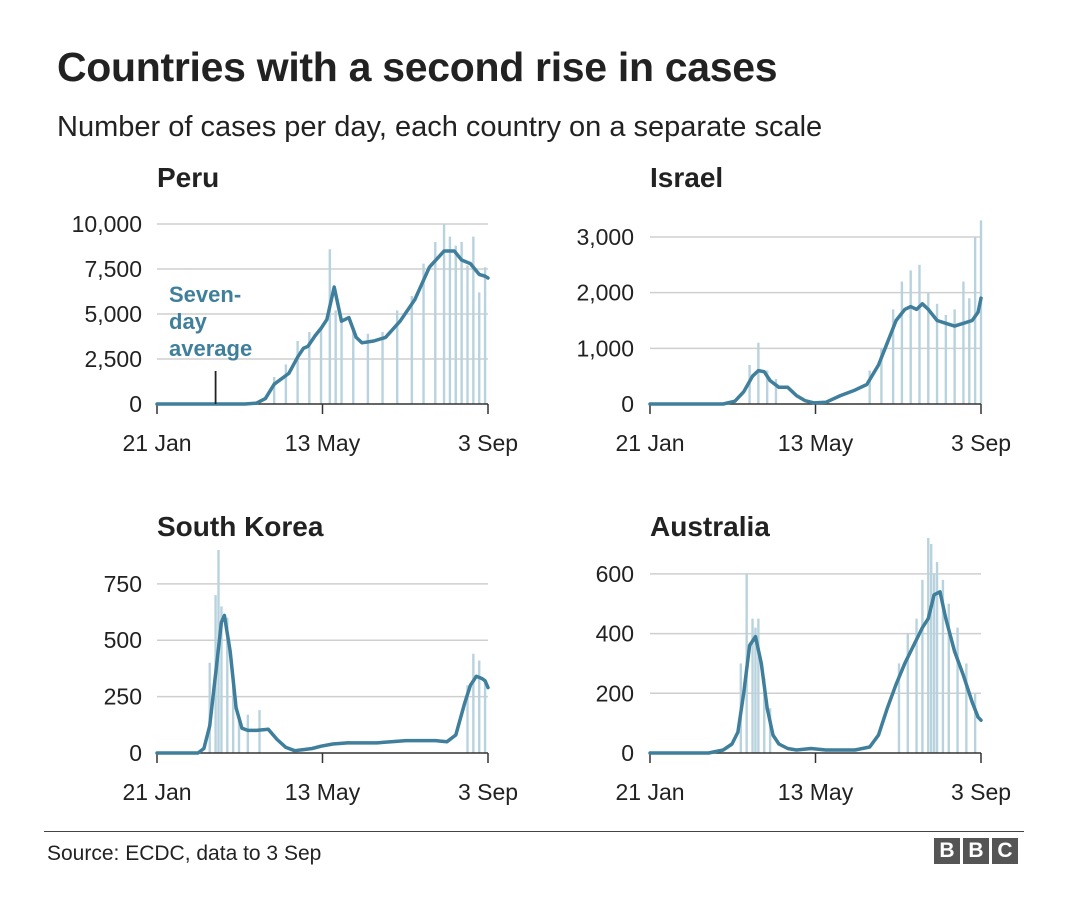  What do you see at coordinates (123, 584) in the screenshot?
I see `y-tick-label: 750` at bounding box center [123, 584].